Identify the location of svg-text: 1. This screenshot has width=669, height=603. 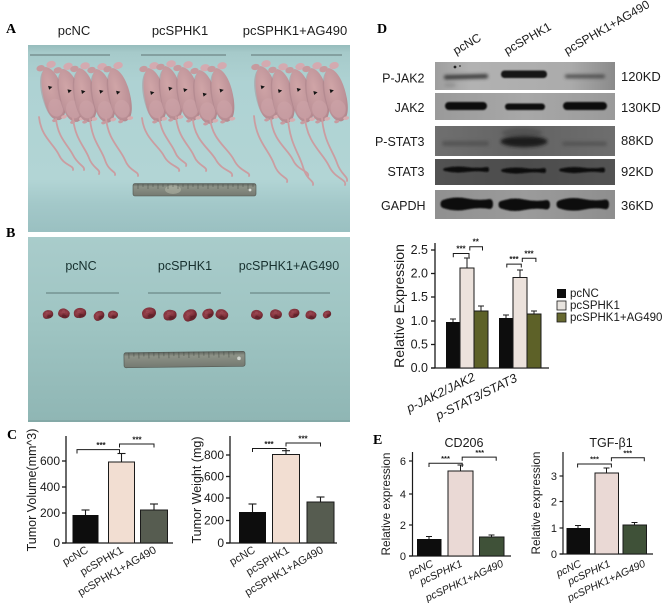
(554, 529).